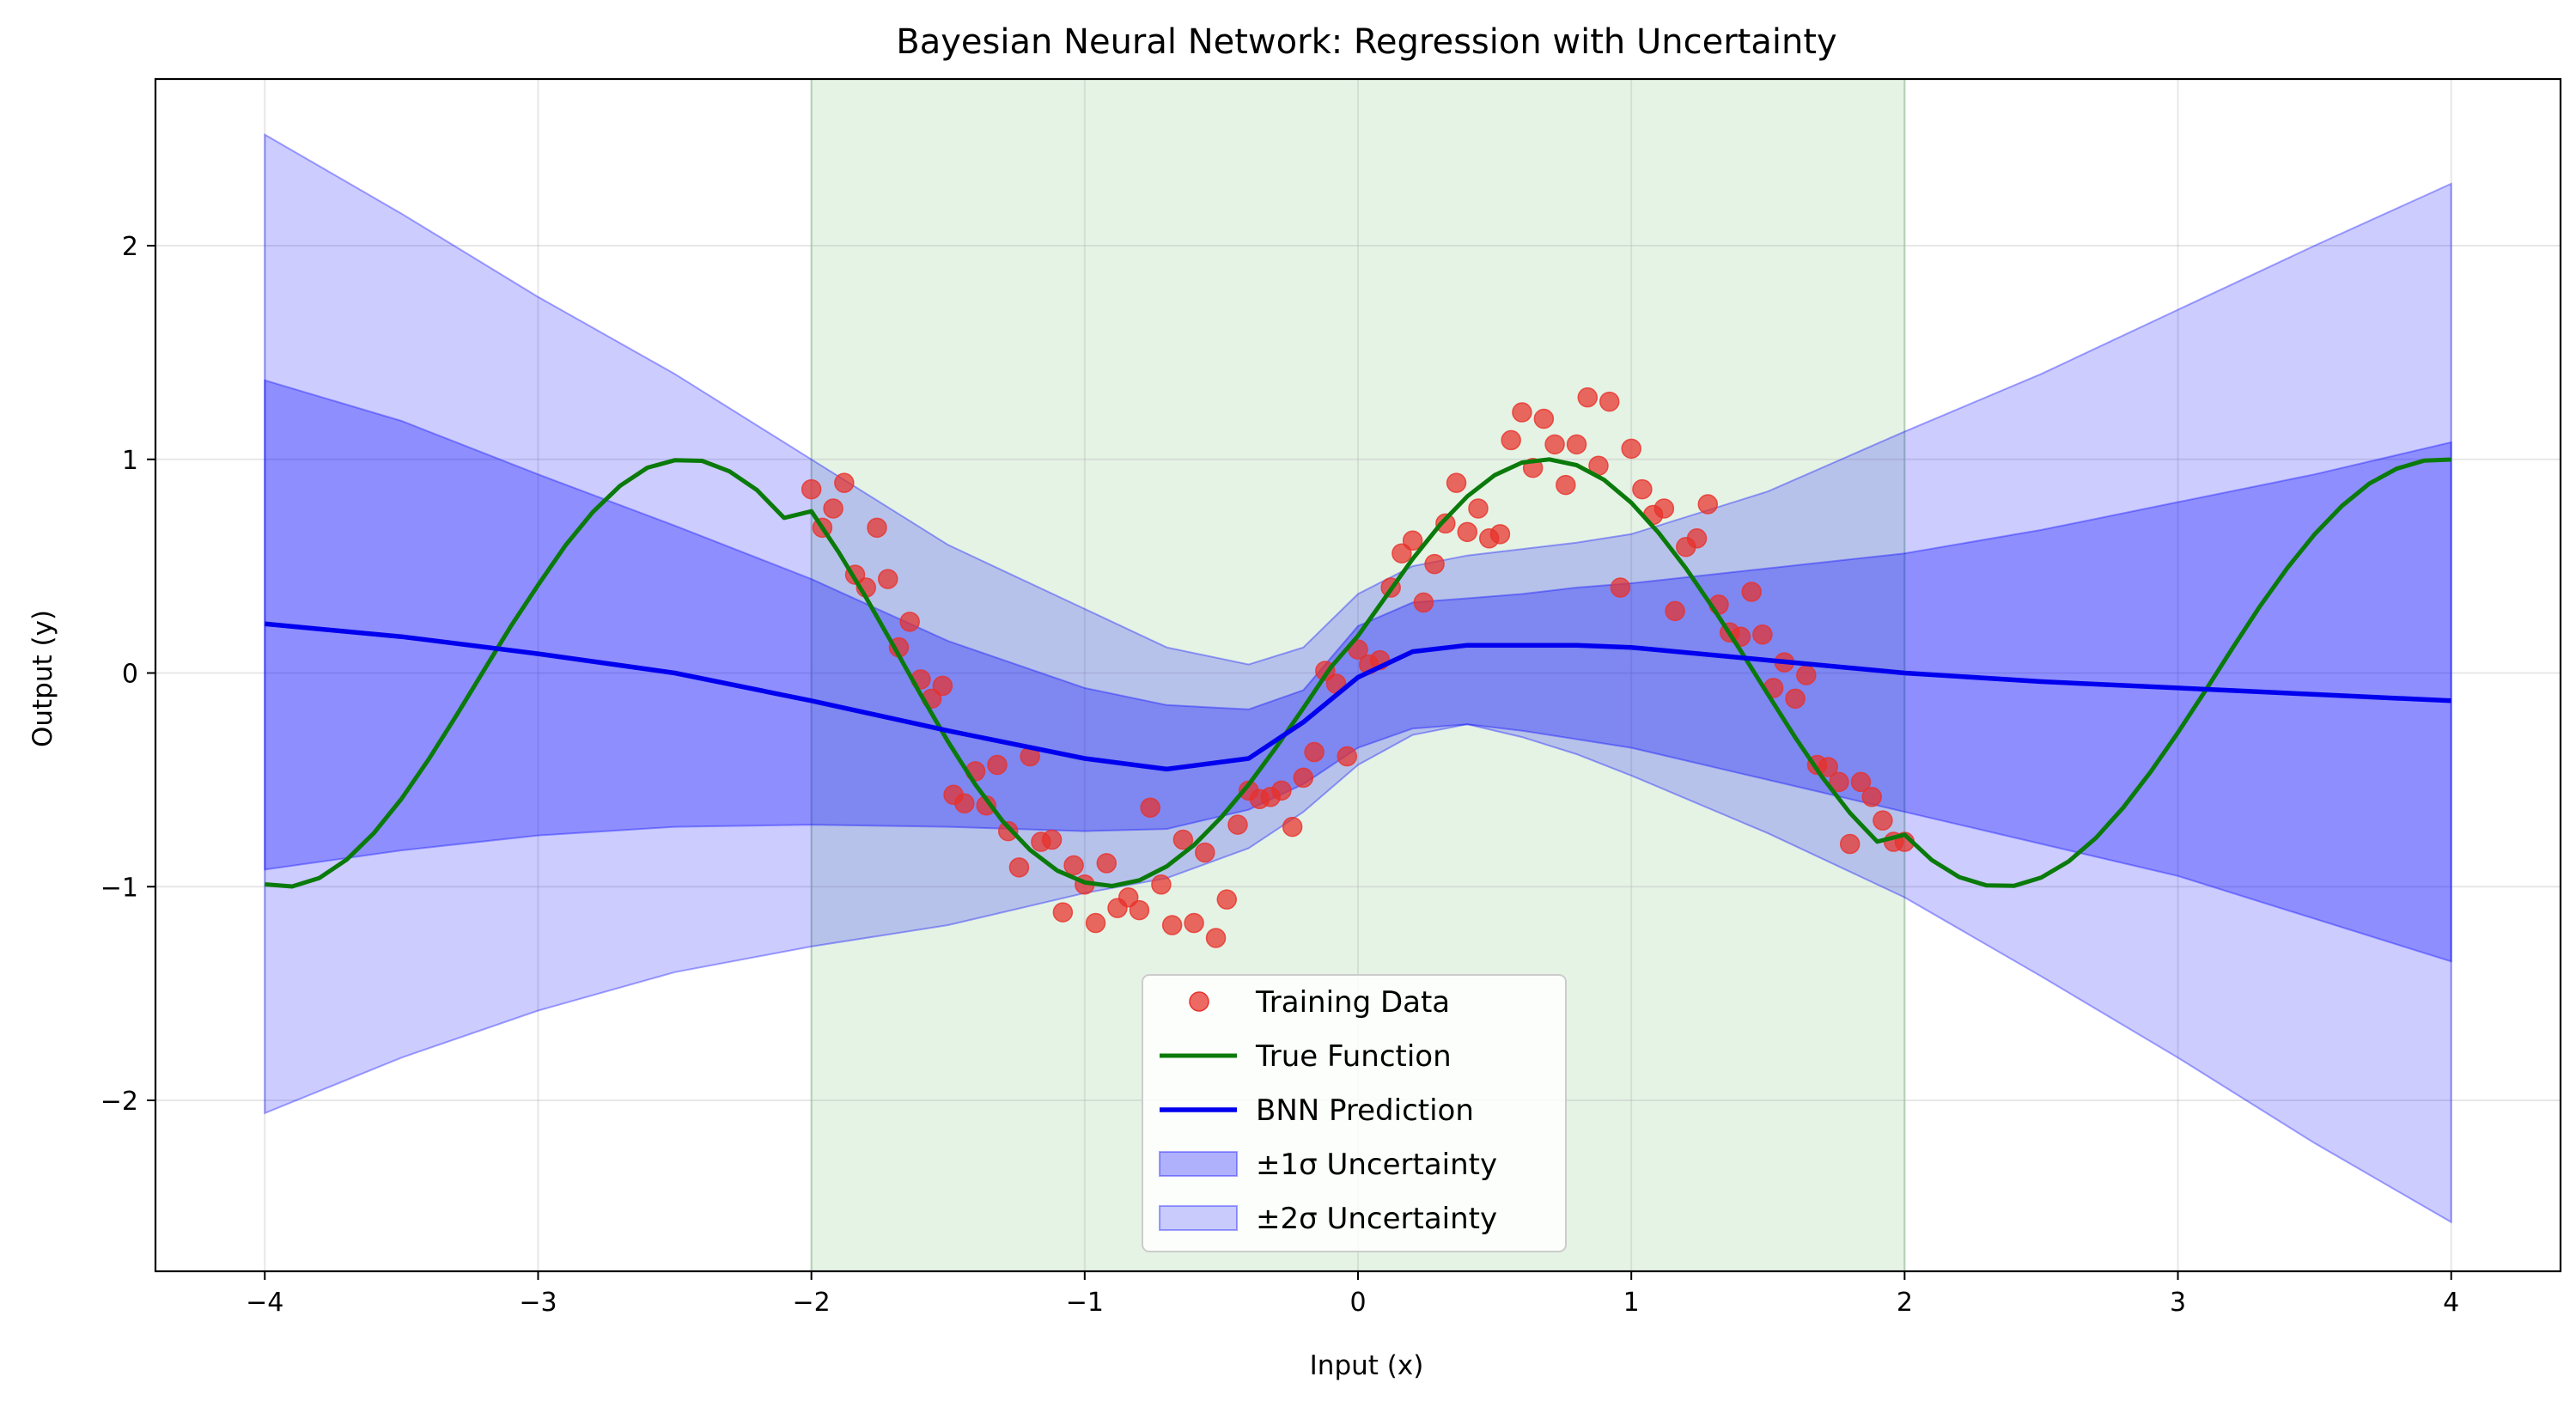 The image size is (2576, 1407). I want to click on x-tick-label: 3, so click(2178, 1303).